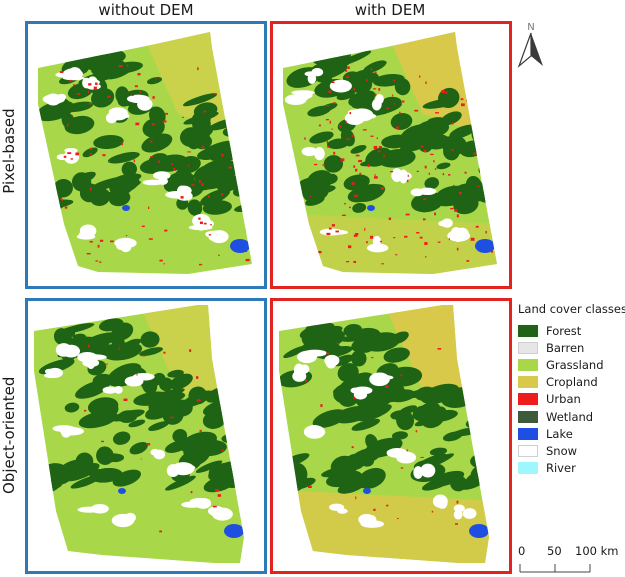  I want to click on scale-label-0: 0, so click(522, 551).